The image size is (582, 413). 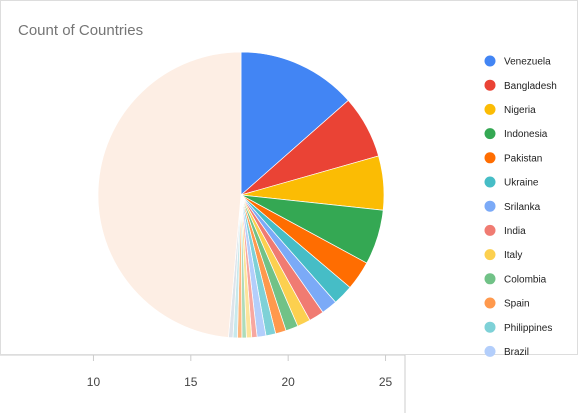 I want to click on legend-label: Venezuela, so click(x=527, y=62).